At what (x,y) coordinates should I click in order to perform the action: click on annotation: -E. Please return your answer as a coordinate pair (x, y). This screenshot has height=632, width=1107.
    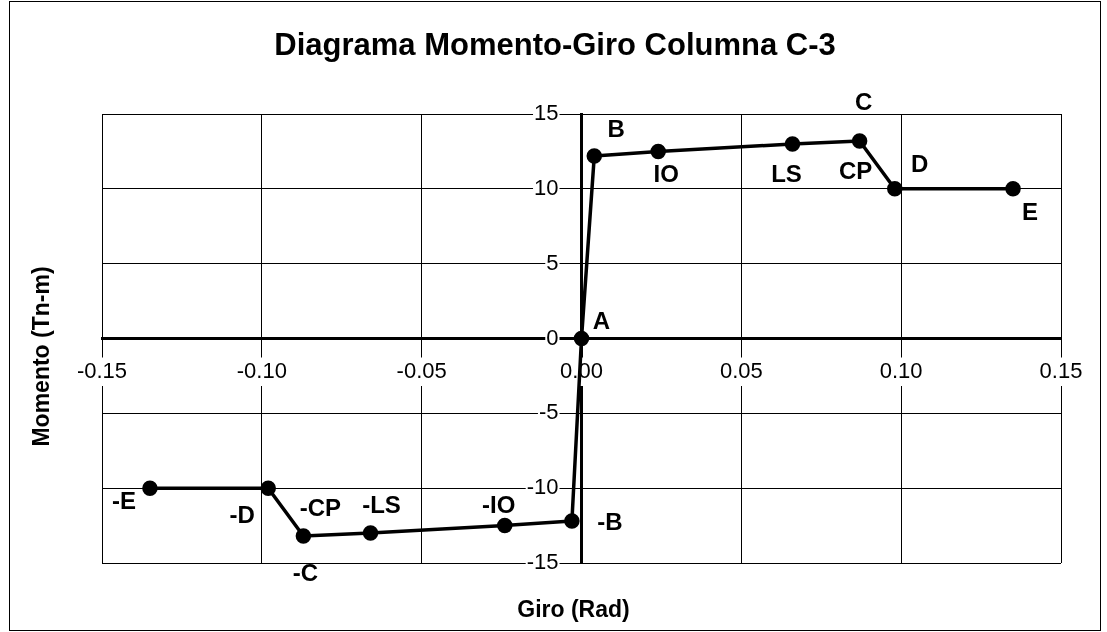
    Looking at the image, I should click on (123, 500).